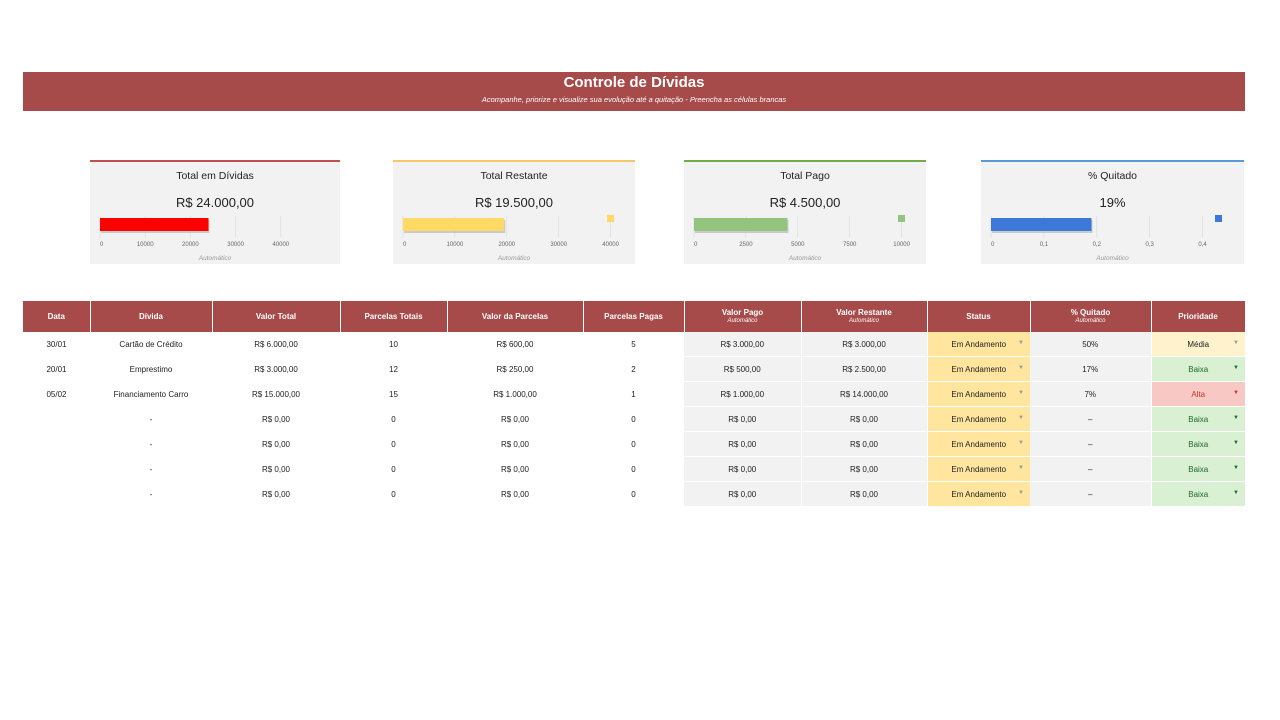 Image resolution: width=1280 pixels, height=720 pixels. Describe the element at coordinates (151, 394) in the screenshot. I see `cell-divida: Financiamento Carro` at that location.